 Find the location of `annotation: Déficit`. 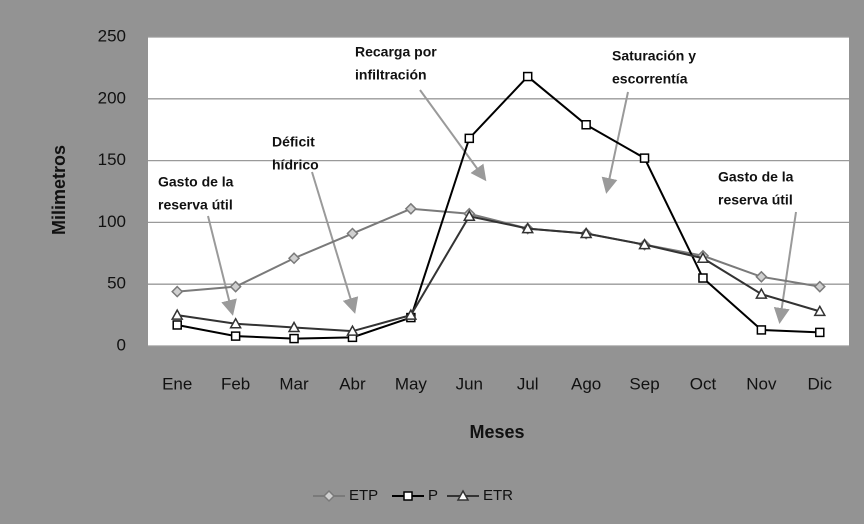

annotation: Déficit is located at coordinates (293, 142).